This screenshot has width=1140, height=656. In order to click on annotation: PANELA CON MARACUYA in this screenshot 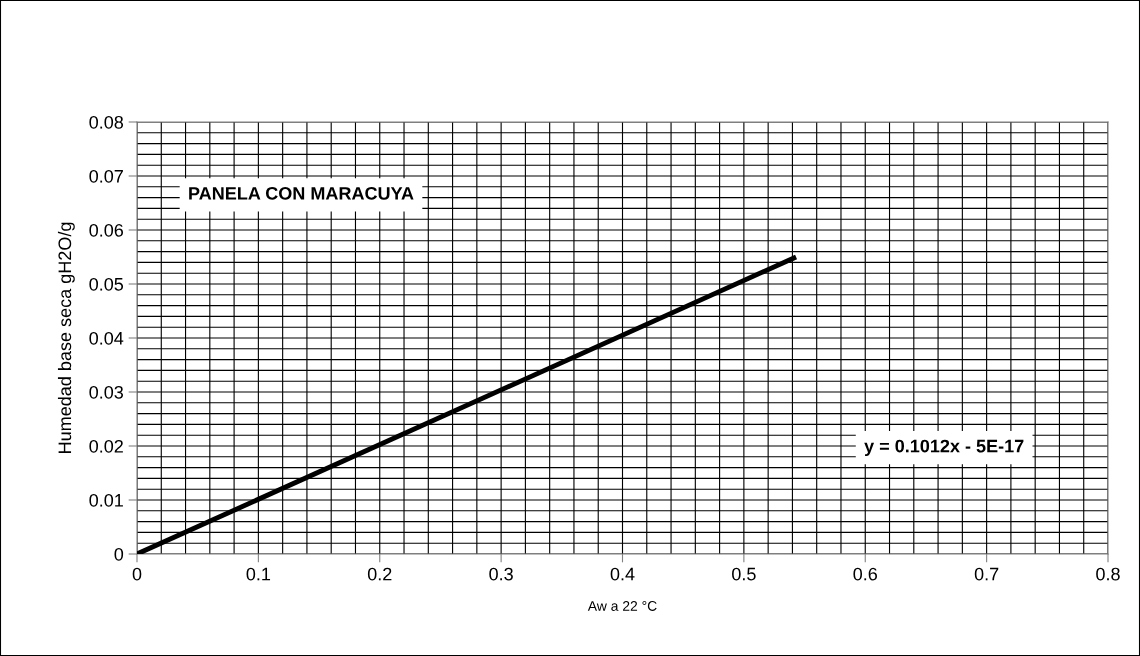, I will do `click(301, 193)`.